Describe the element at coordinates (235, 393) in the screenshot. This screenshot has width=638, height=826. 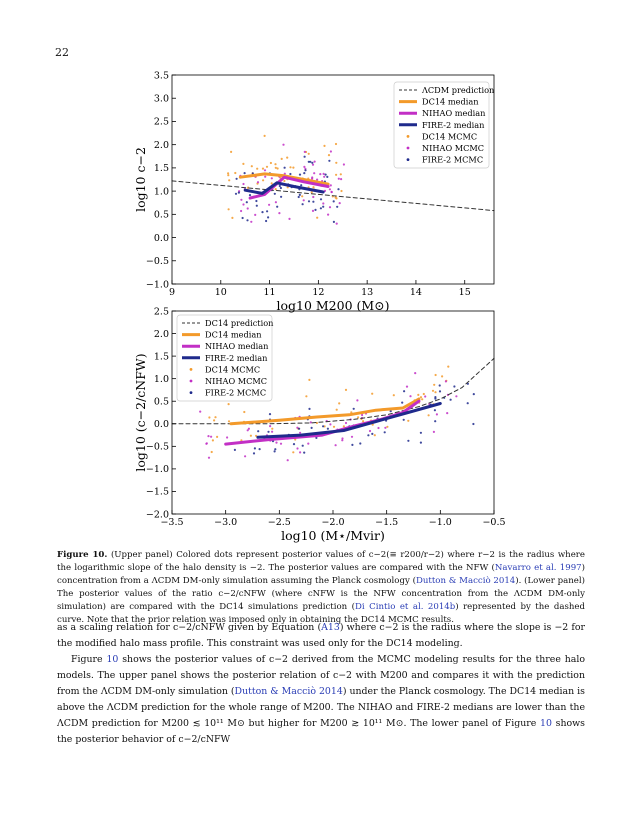
I see `legend-label: FIRE-2 MCMC` at that location.